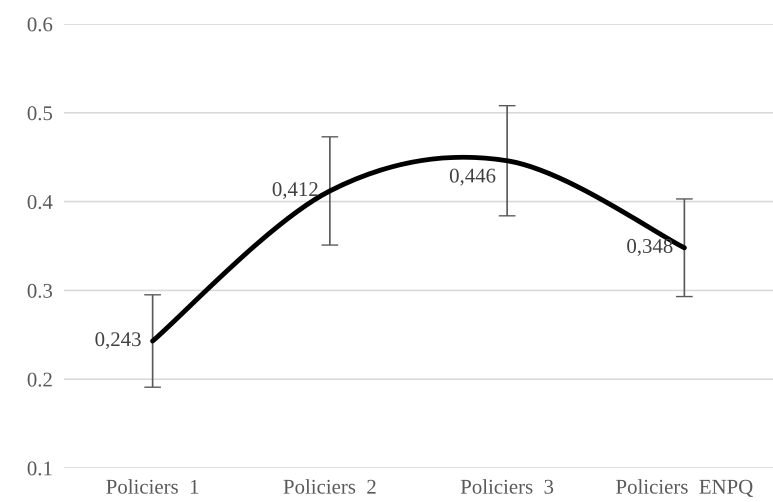 This screenshot has width=773, height=502. What do you see at coordinates (330, 486) in the screenshot?
I see `x-tick-label: Policiers 2` at bounding box center [330, 486].